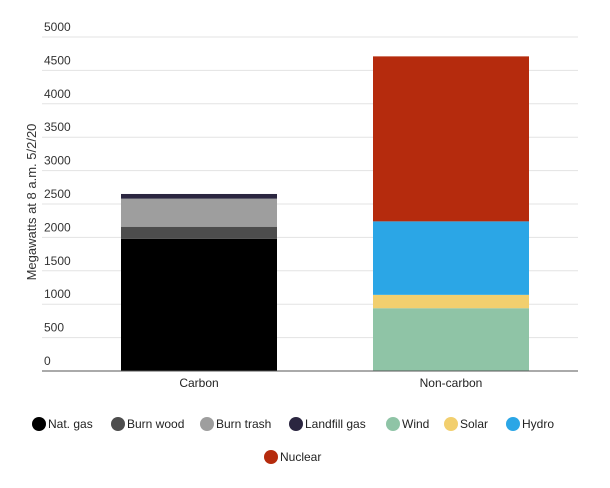 The width and height of the screenshot is (610, 488). What do you see at coordinates (54, 328) in the screenshot?
I see `y-tick-label: 500` at bounding box center [54, 328].